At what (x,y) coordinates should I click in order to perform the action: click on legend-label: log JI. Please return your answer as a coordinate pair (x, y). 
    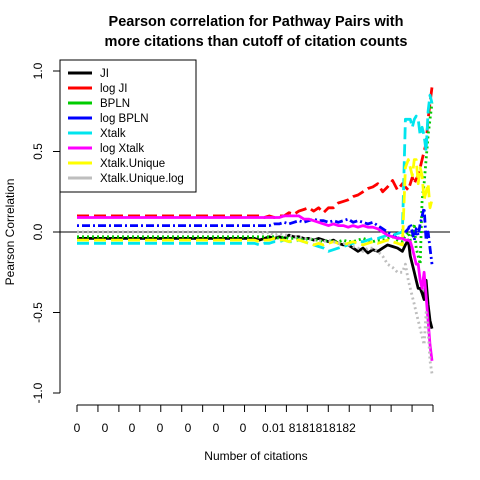
    Looking at the image, I should click on (114, 89).